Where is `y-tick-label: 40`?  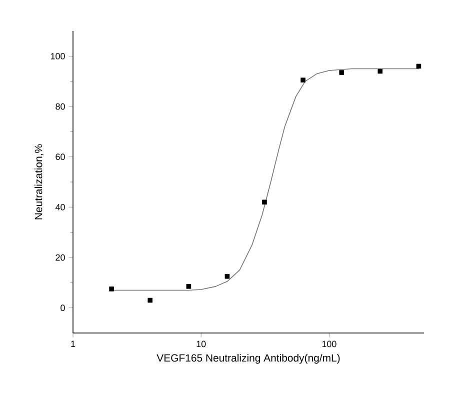
y-tick-label: 40 is located at coordinates (60, 207).